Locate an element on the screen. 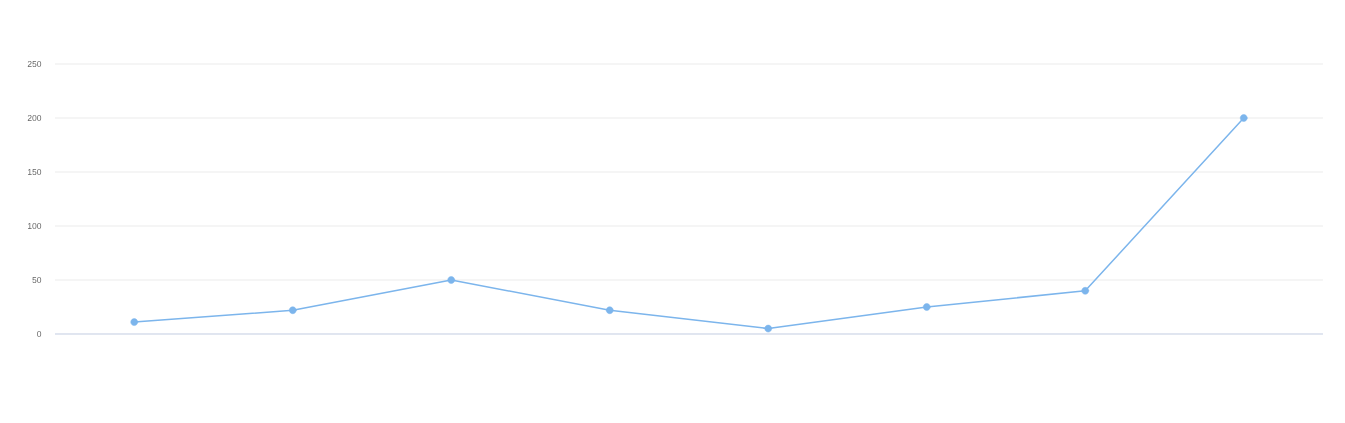  y-tick-label: 200 is located at coordinates (34, 118).